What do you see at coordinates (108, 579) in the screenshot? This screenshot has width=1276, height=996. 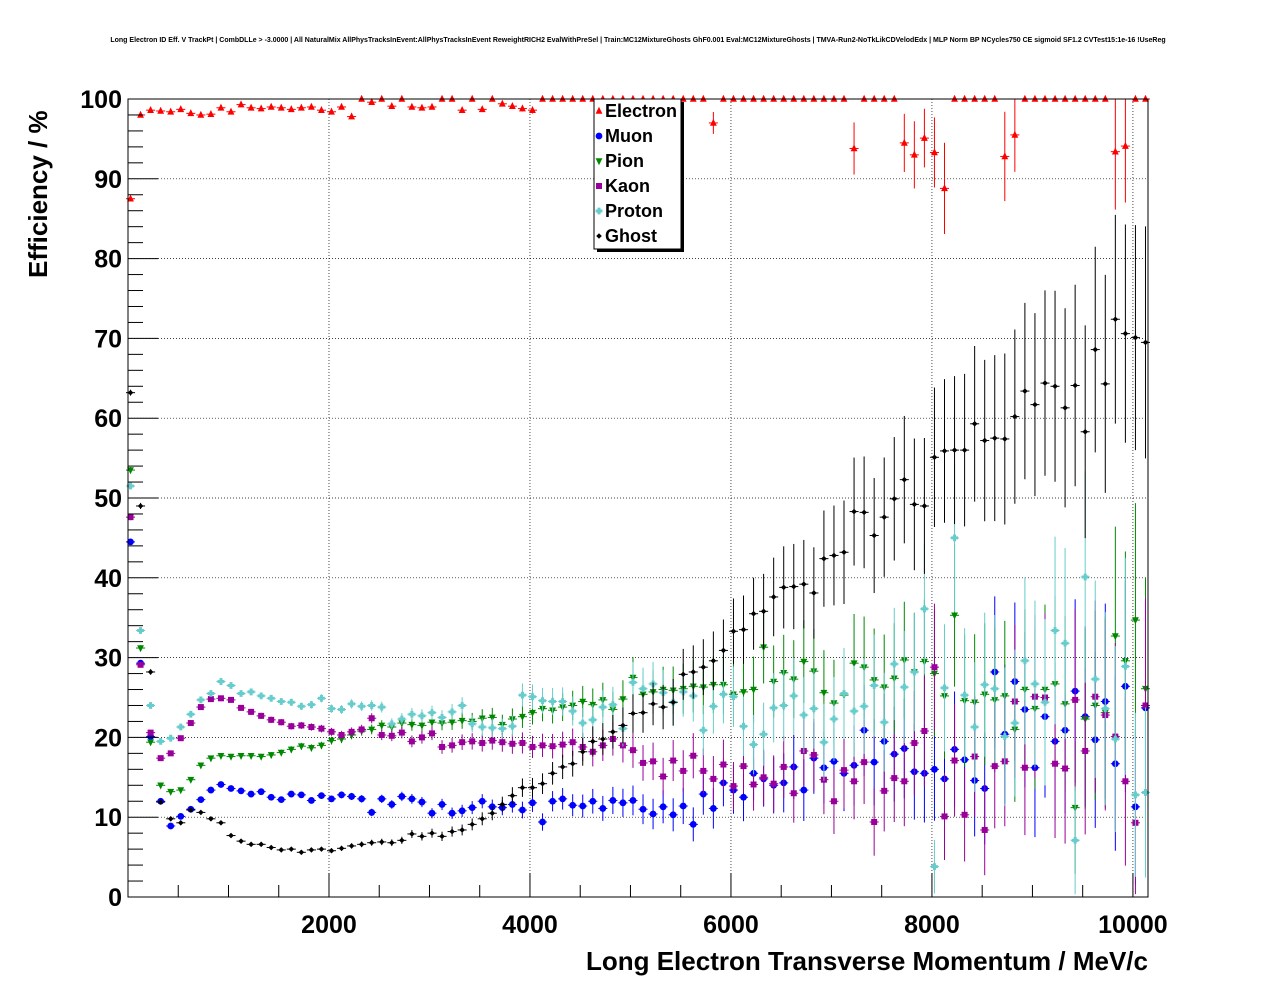 I see `y-tick-label: 40` at bounding box center [108, 579].